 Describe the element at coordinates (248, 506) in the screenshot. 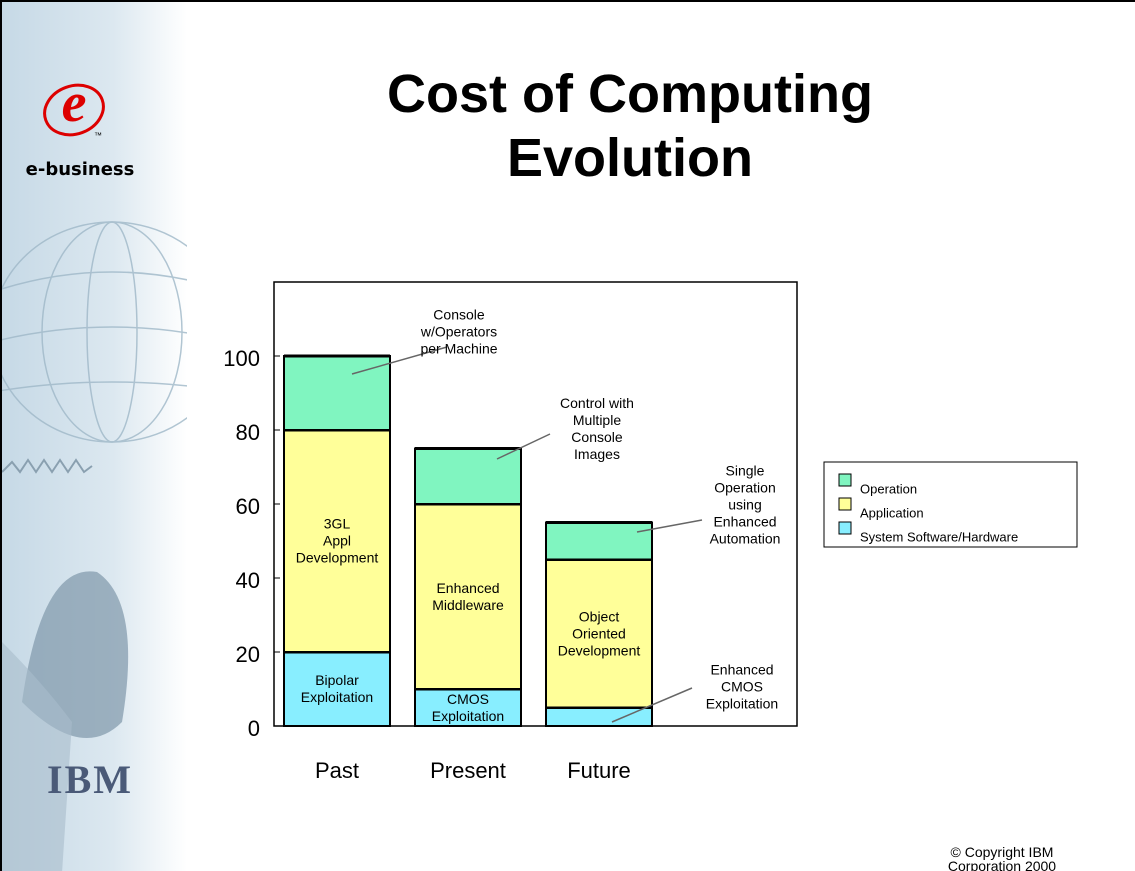

I see `y-tick-label: 60` at that location.